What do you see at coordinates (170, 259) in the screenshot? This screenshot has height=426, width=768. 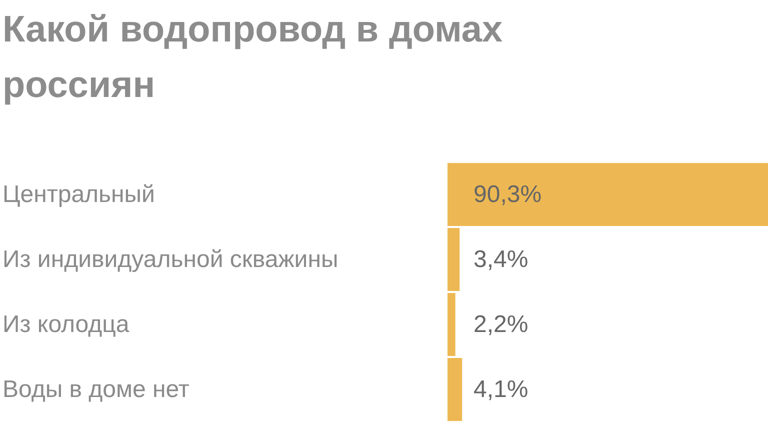 I see `y-tick-label: Из индивидуальной скважины` at bounding box center [170, 259].